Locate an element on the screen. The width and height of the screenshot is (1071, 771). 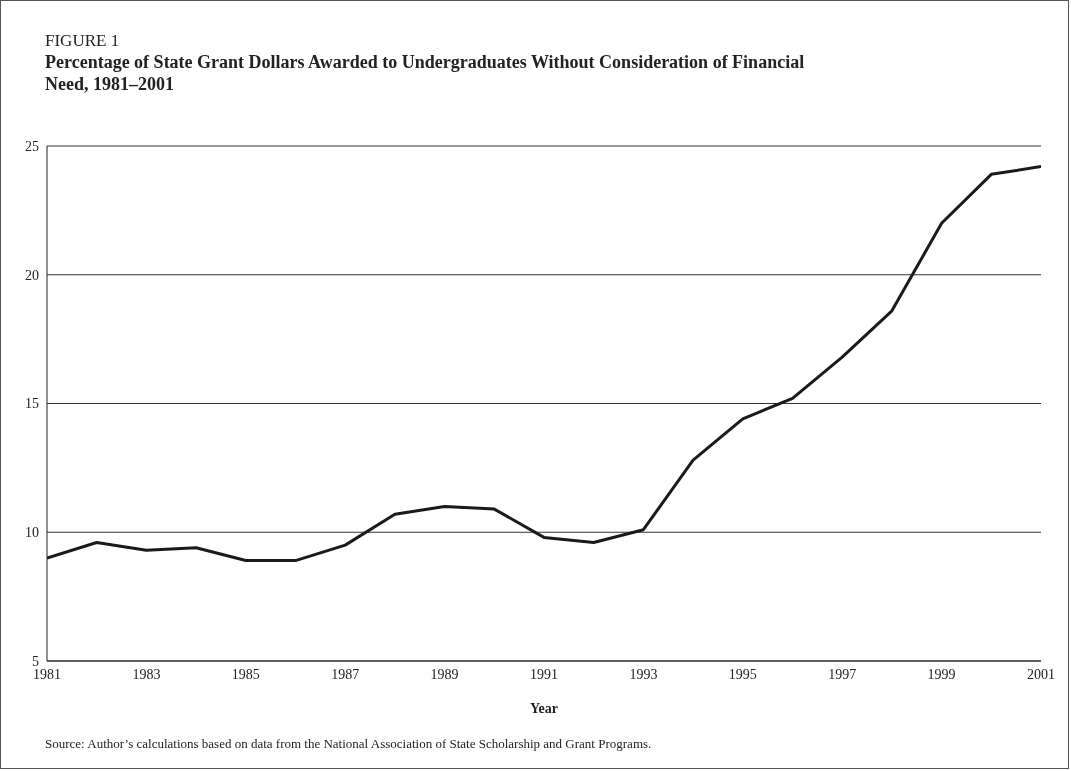
x-tick-label: 1991 is located at coordinates (544, 674).